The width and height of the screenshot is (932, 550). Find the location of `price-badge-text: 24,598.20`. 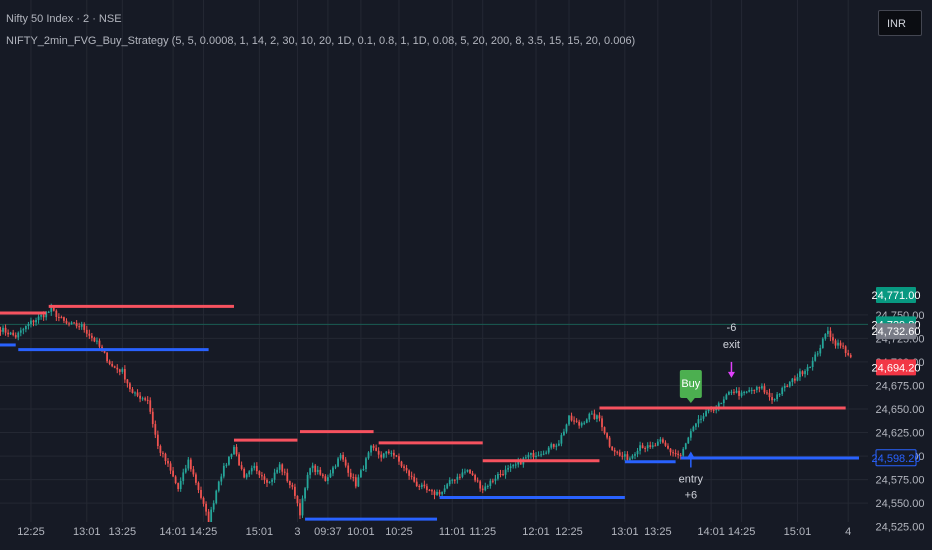

price-badge-text: 24,598.20 is located at coordinates (896, 459).